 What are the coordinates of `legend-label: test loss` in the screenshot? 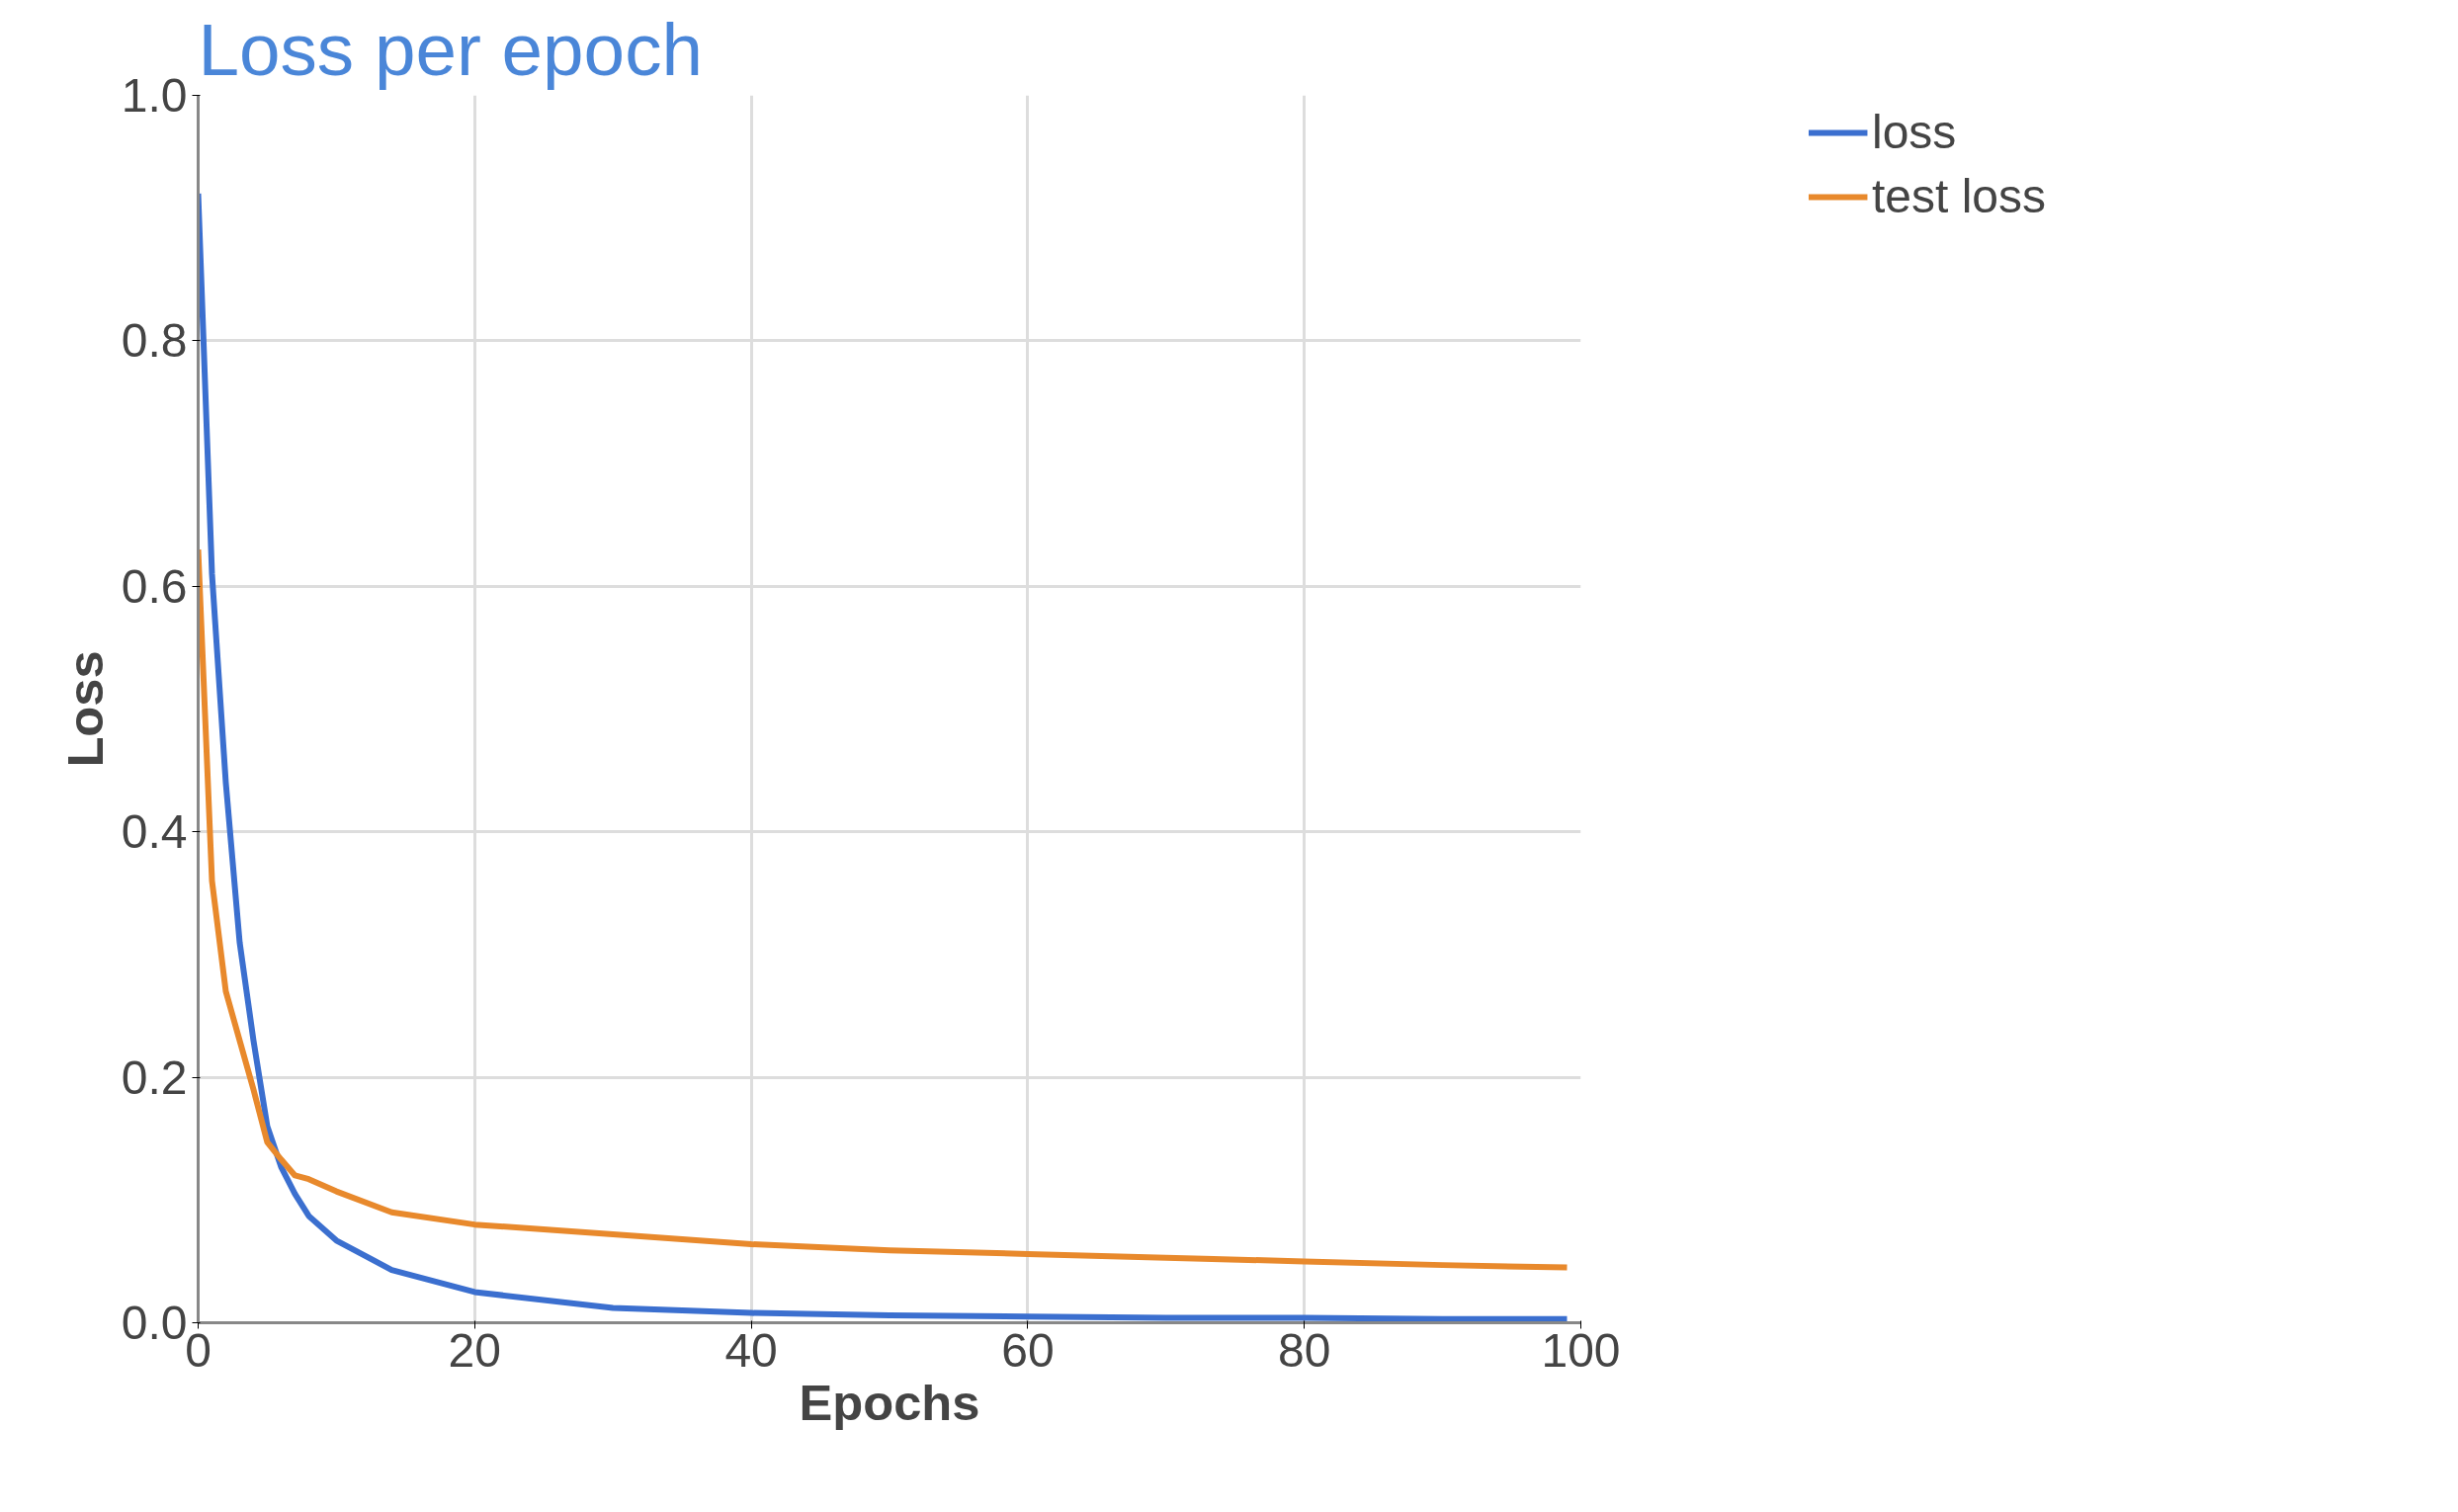 It's located at (1959, 196).